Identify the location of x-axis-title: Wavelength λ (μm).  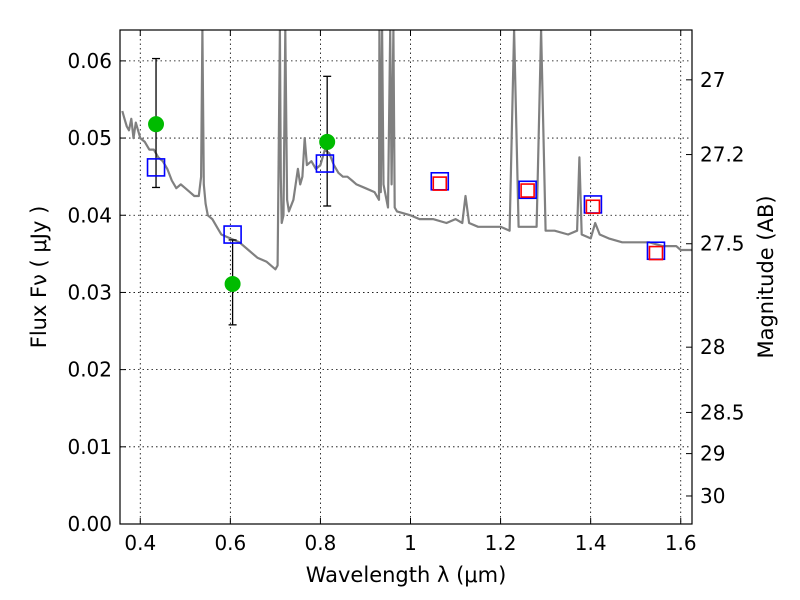
(406, 575).